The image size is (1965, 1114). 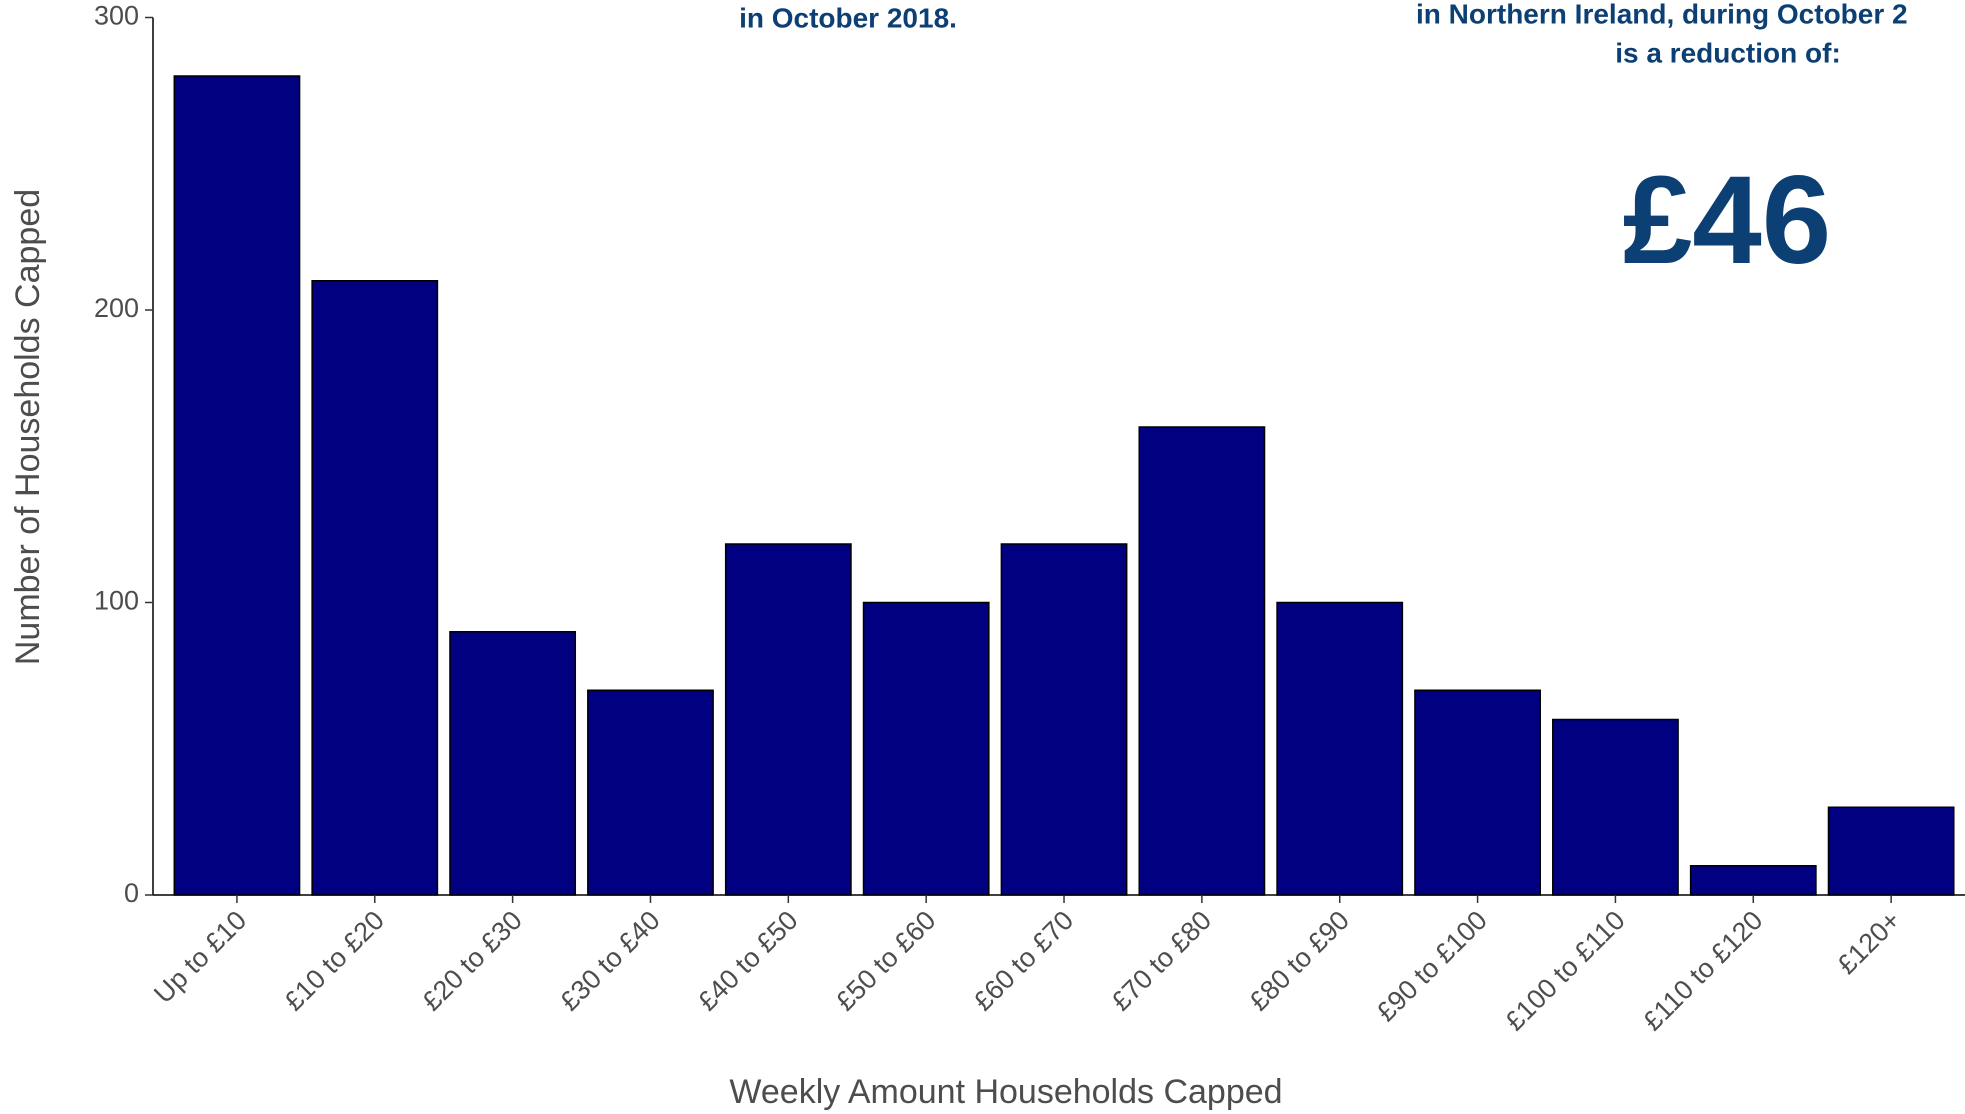 I want to click on y-tick-label: 200, so click(x=116, y=308).